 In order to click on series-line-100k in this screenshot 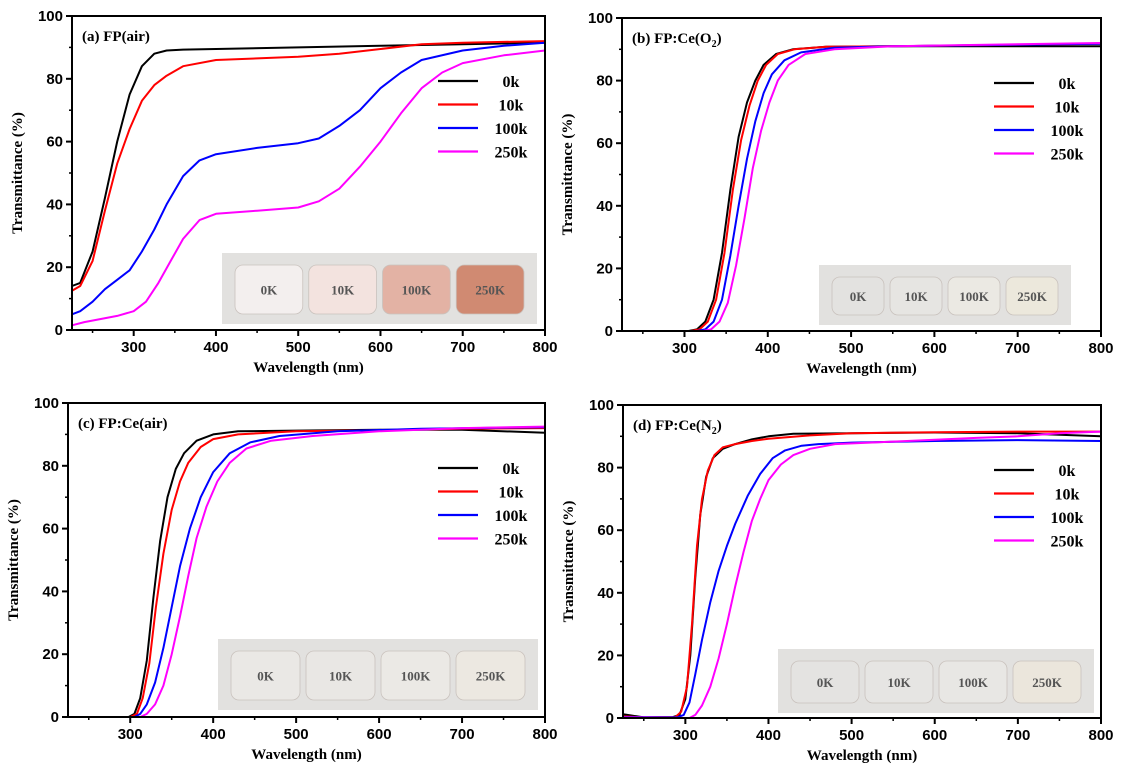, I will do `click(308, 178)`.